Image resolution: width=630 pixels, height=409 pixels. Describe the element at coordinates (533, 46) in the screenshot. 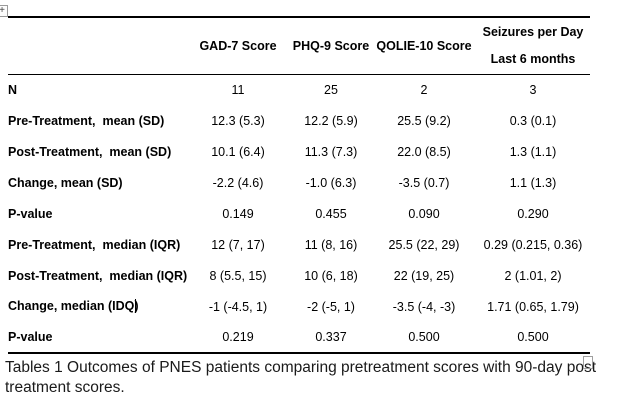

I see `header-seizures: Seizures per Day Last 6 months` at that location.